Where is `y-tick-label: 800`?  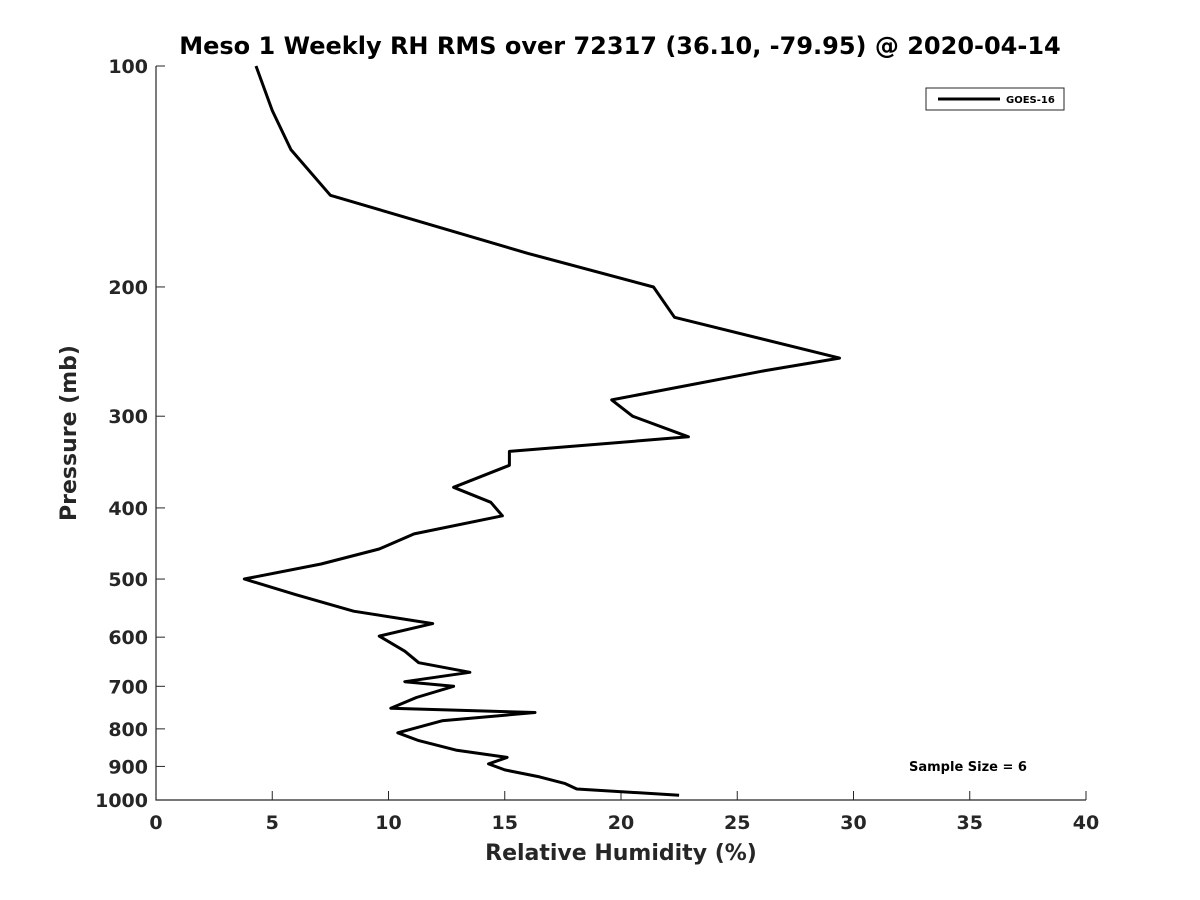 y-tick-label: 800 is located at coordinates (128, 730).